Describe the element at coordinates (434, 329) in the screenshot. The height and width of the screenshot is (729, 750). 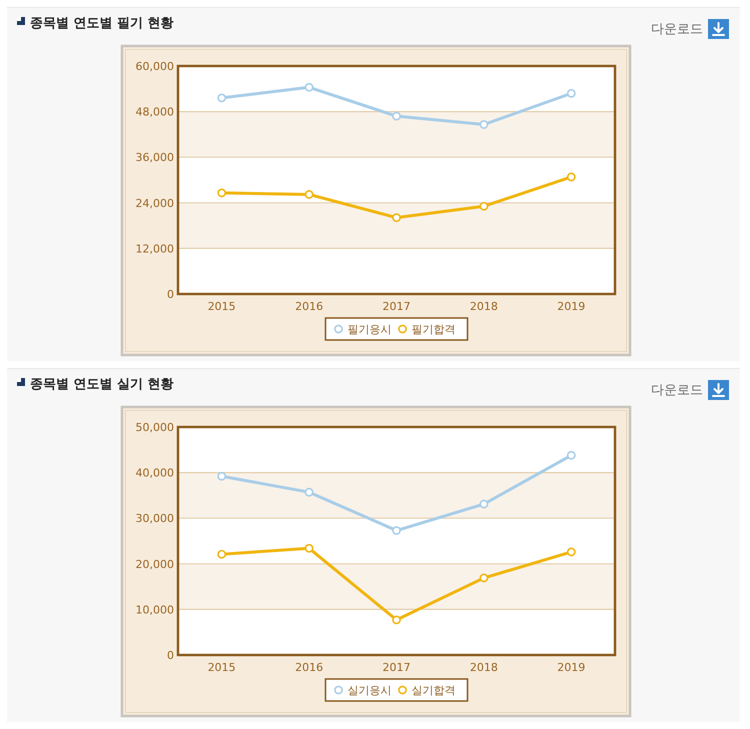
I see `legend-label: 필기합격` at that location.